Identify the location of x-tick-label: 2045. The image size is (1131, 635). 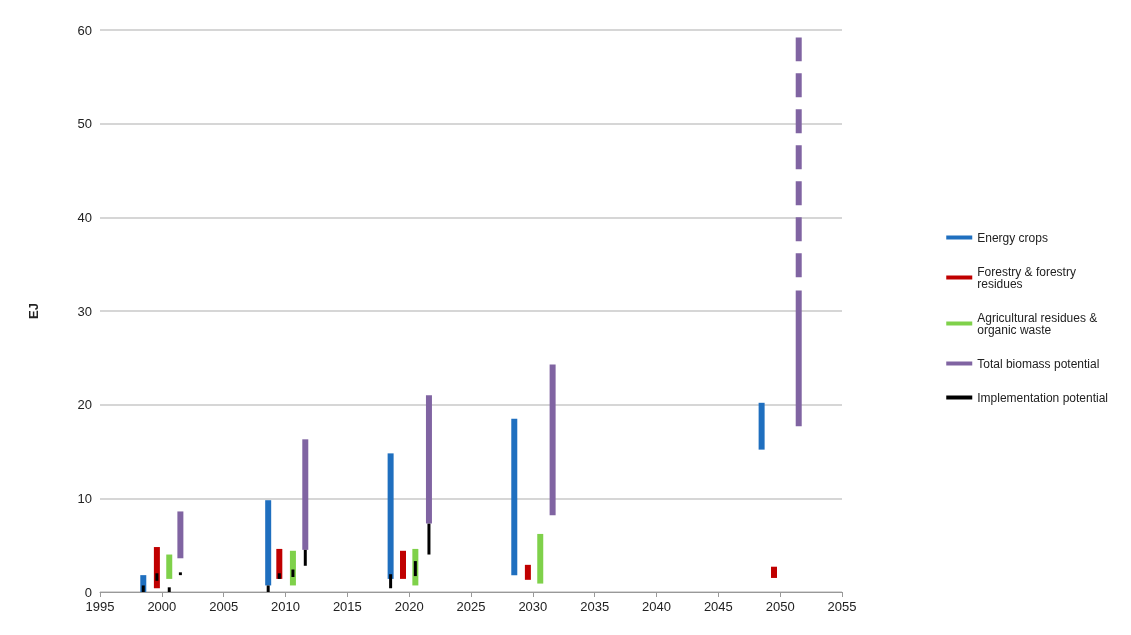
(718, 606).